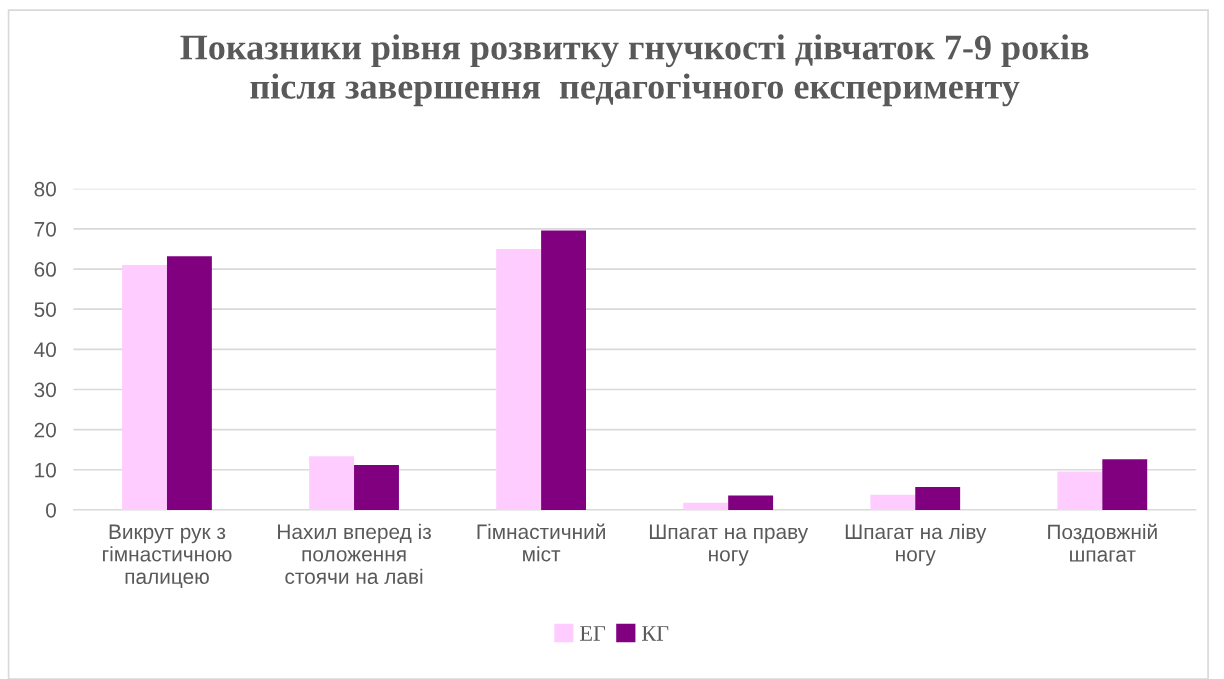  Describe the element at coordinates (167, 556) in the screenshot. I see `x-tick-label: Викрут рук з гімнастичною палицею` at that location.